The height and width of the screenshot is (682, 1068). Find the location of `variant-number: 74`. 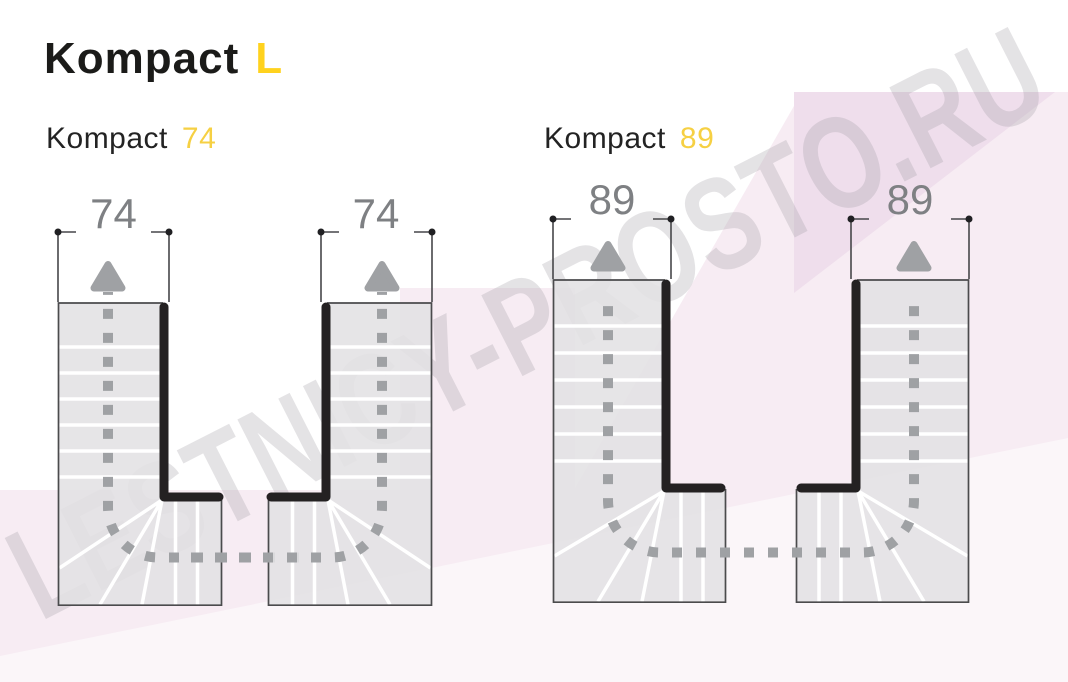

variant-number: 74 is located at coordinates (199, 138).